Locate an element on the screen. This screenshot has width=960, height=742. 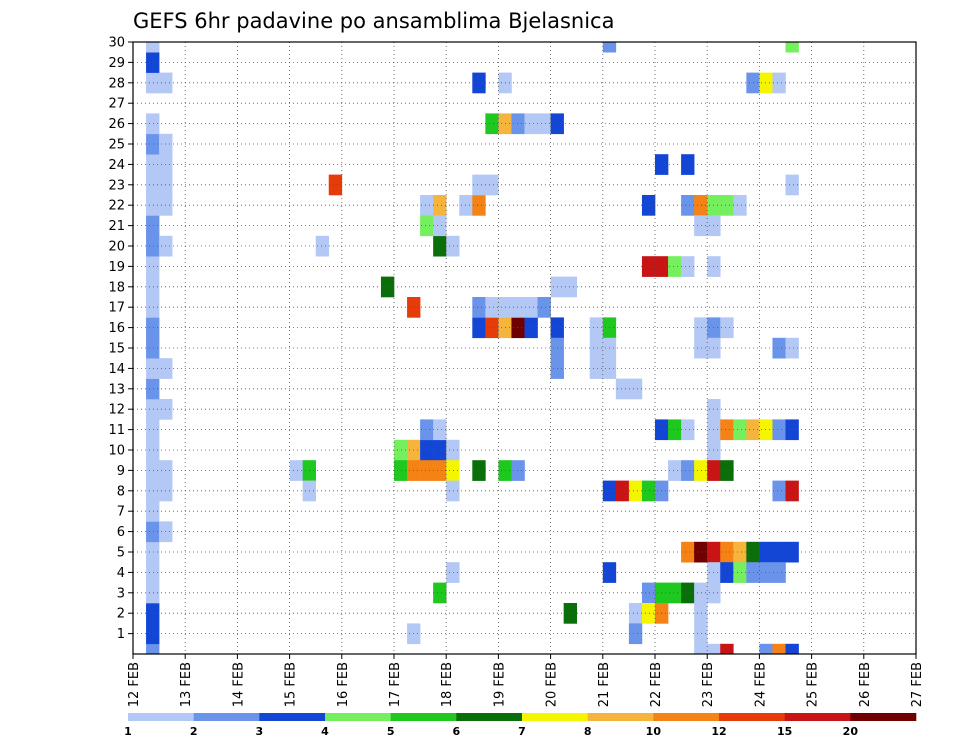
y-tick-label: 22 is located at coordinates (116, 206).